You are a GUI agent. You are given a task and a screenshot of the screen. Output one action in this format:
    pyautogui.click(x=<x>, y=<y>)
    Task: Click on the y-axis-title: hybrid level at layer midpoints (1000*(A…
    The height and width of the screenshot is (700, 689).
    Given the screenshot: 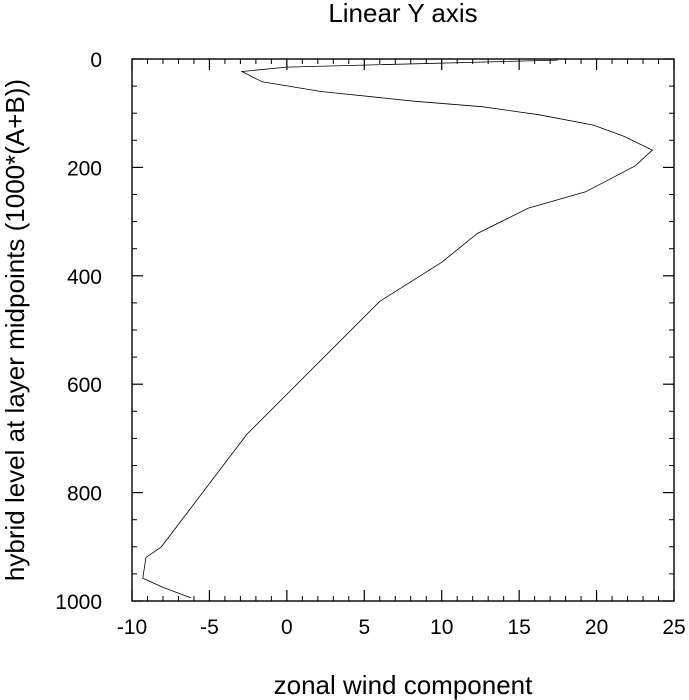 What is the action you would take?
    pyautogui.click(x=15, y=330)
    